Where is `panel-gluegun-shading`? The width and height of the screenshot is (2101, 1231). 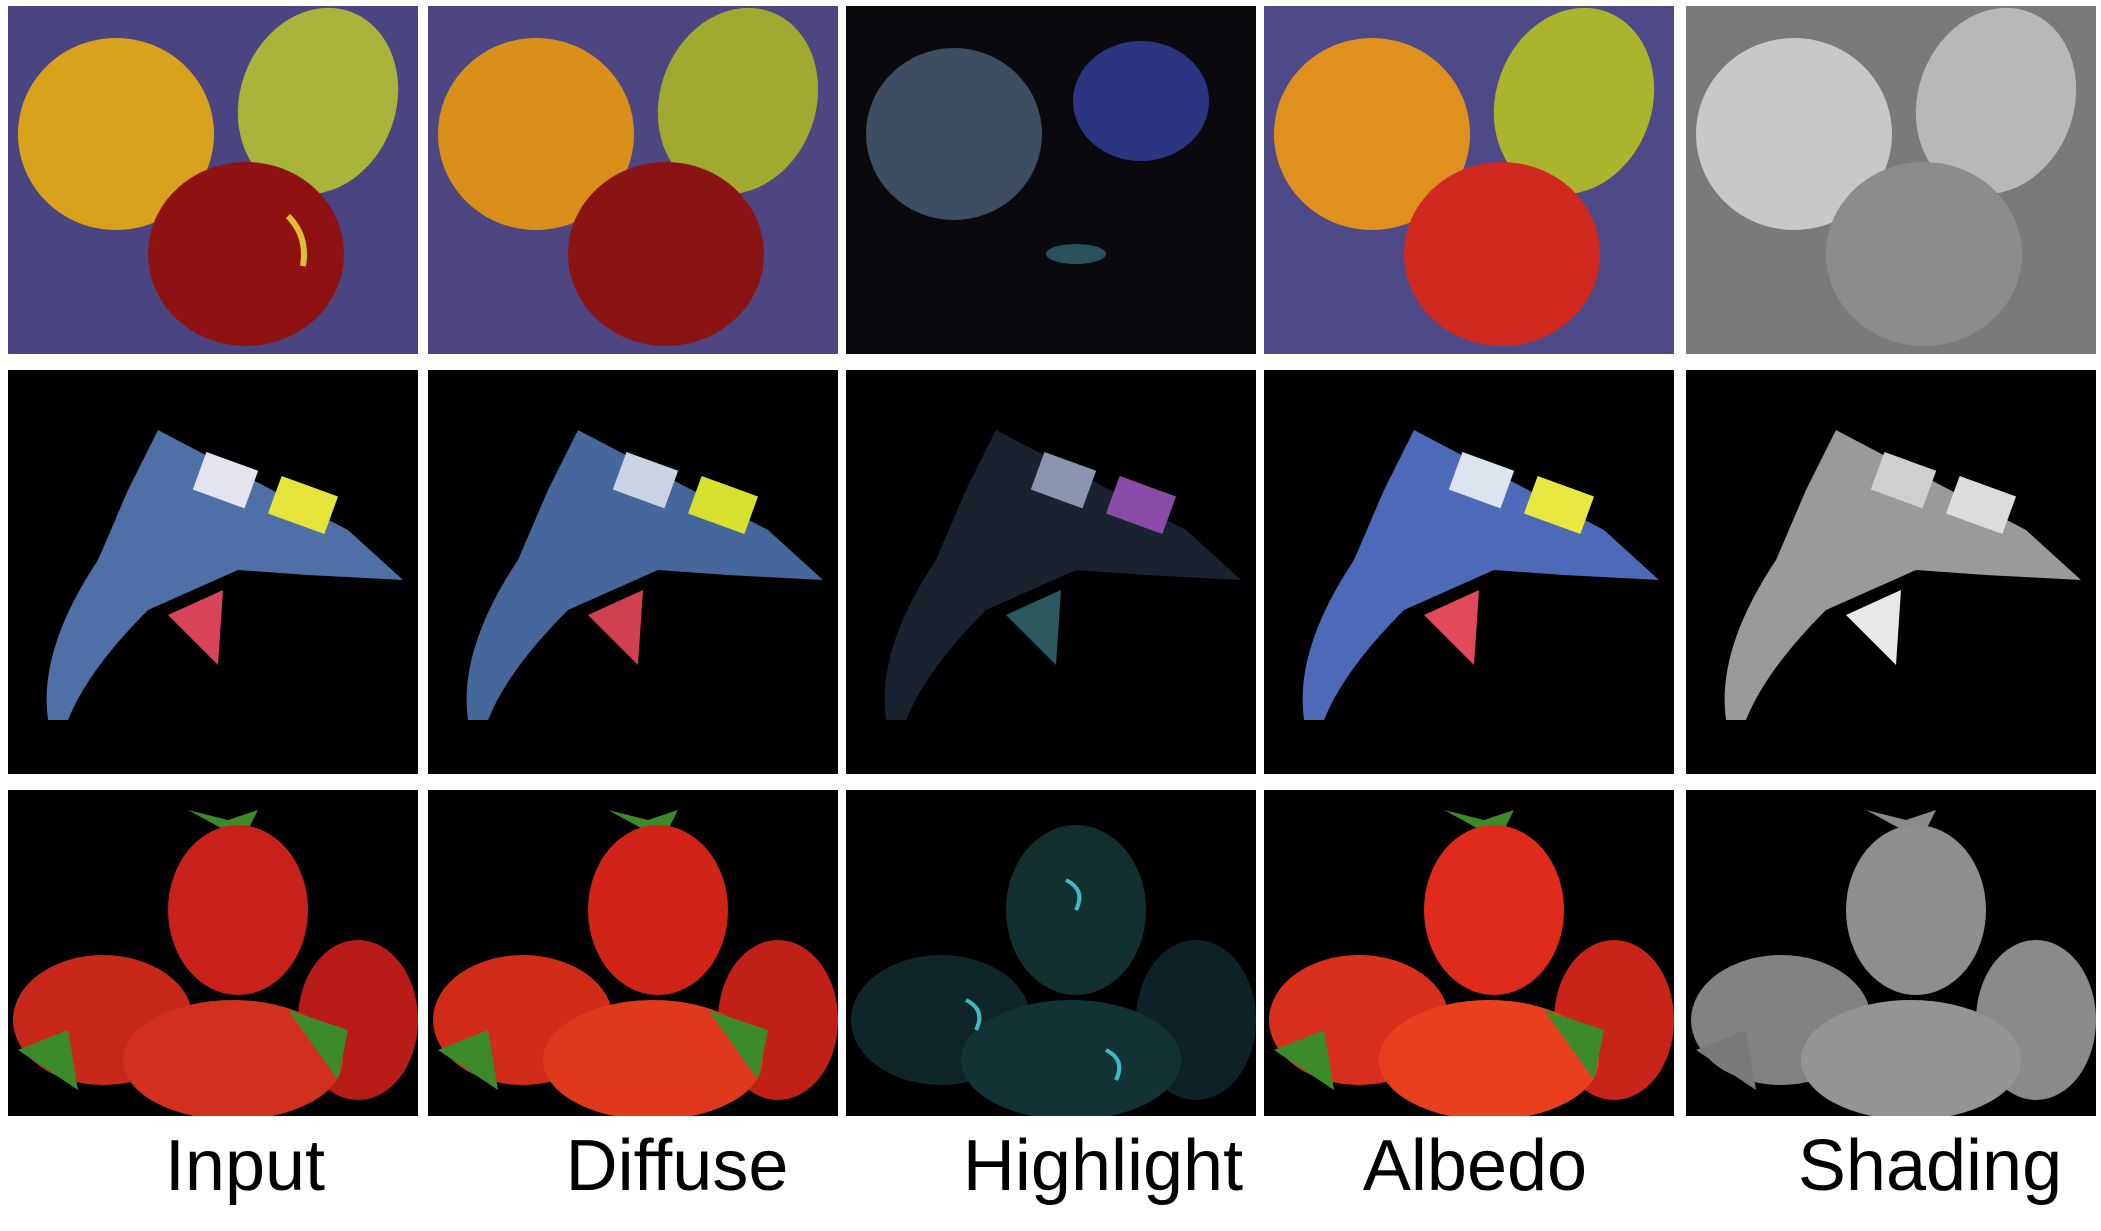
panel-gluegun-shading is located at coordinates (1891, 572).